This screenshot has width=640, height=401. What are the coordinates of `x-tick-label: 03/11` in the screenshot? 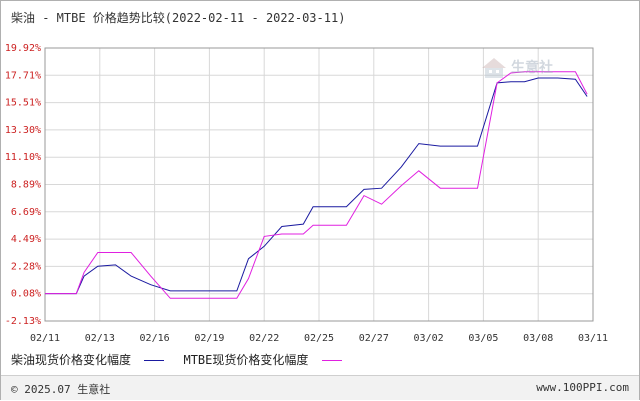 It's located at (593, 338).